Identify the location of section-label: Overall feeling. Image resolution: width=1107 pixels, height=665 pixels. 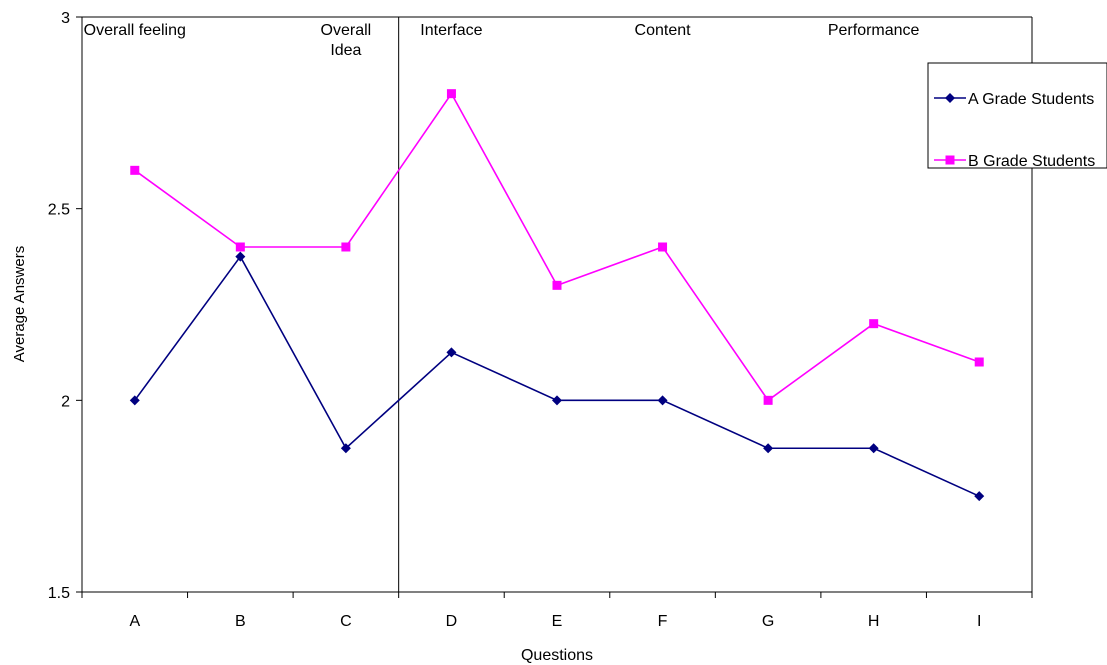
(135, 30).